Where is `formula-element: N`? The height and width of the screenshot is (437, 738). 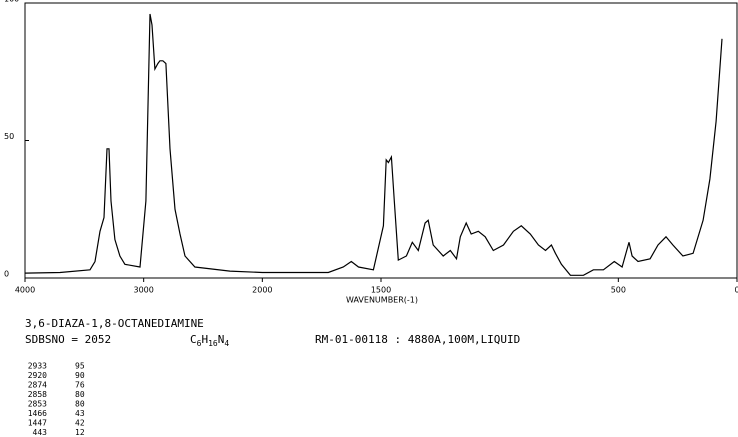
formula-element: N is located at coordinates (221, 339).